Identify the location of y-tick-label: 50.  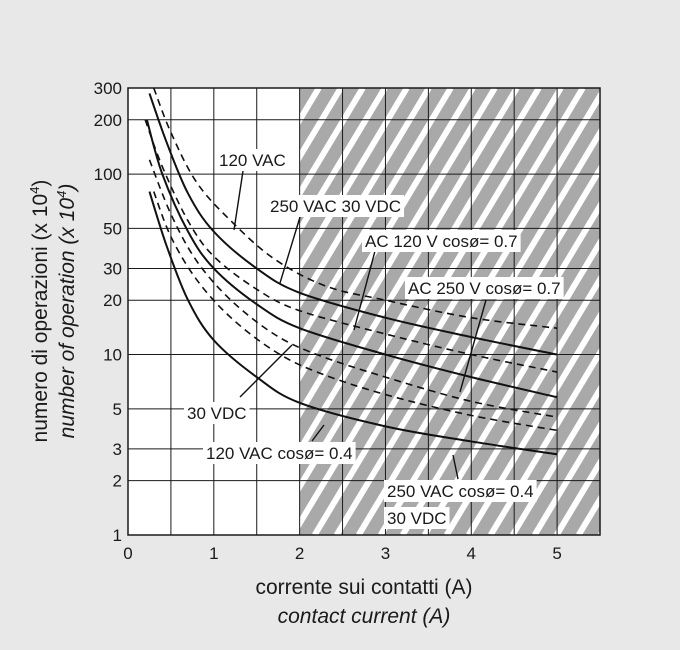
(112, 228).